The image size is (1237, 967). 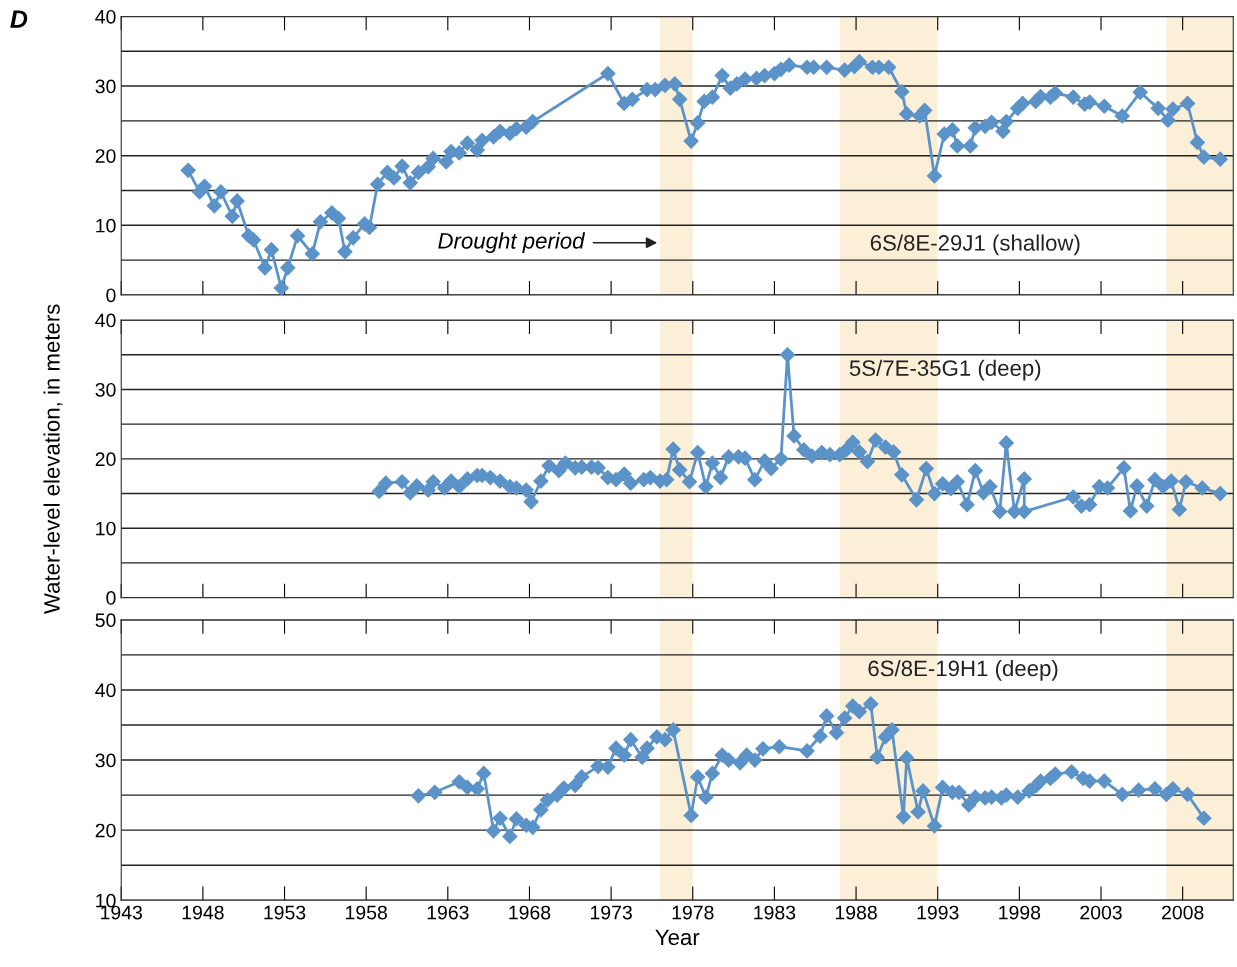 I want to click on x-tick-label: 1973, so click(x=611, y=912).